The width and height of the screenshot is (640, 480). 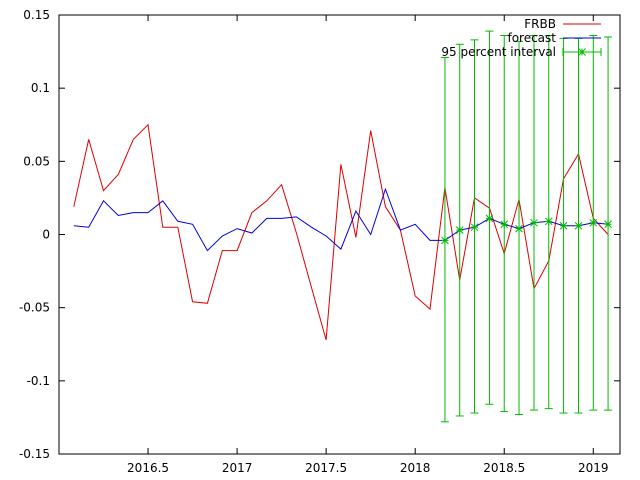 What do you see at coordinates (415, 468) in the screenshot?
I see `x-tick-label: 2018` at bounding box center [415, 468].